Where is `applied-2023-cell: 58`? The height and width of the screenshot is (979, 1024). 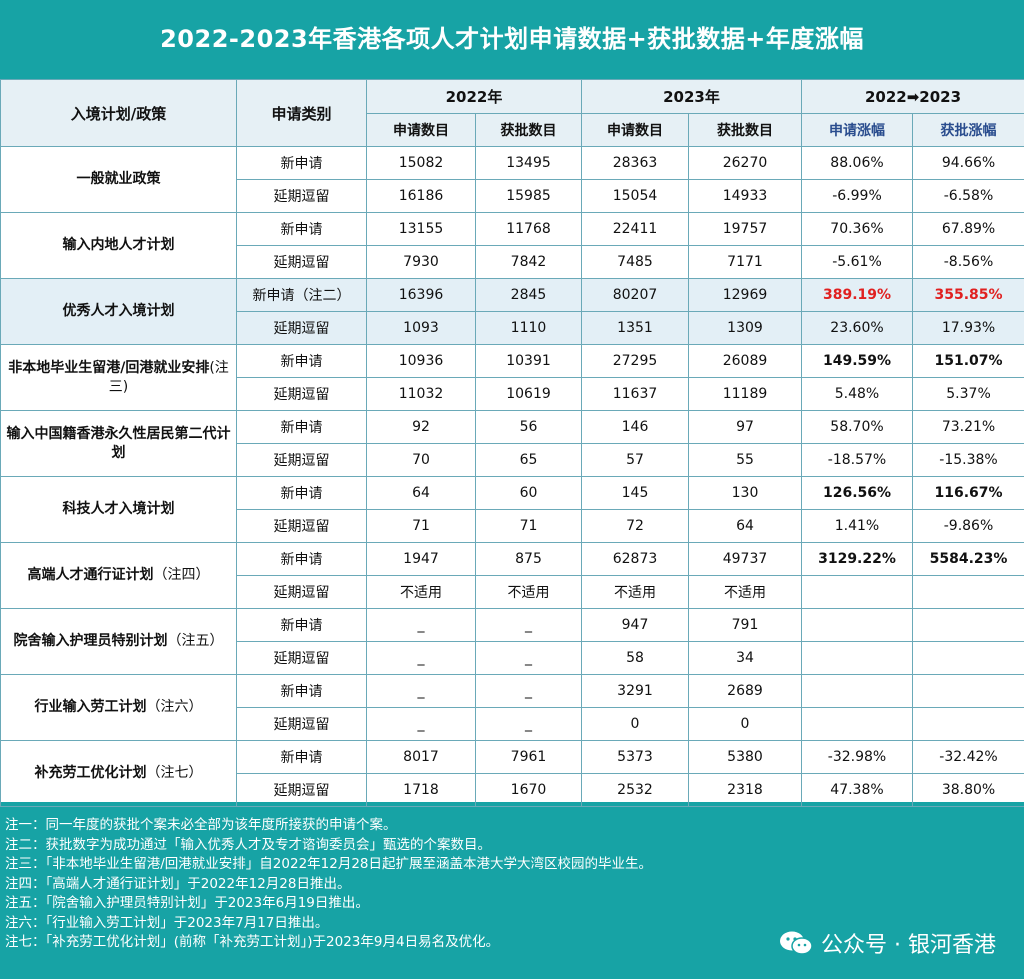
applied-2023-cell: 58 is located at coordinates (635, 658).